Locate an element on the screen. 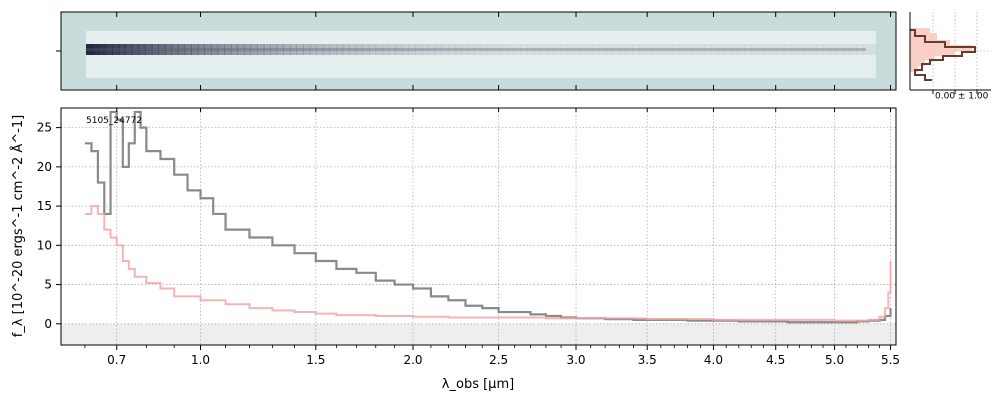 The height and width of the screenshot is (400, 1000). x-tick-label: 0.7 is located at coordinates (116, 360).